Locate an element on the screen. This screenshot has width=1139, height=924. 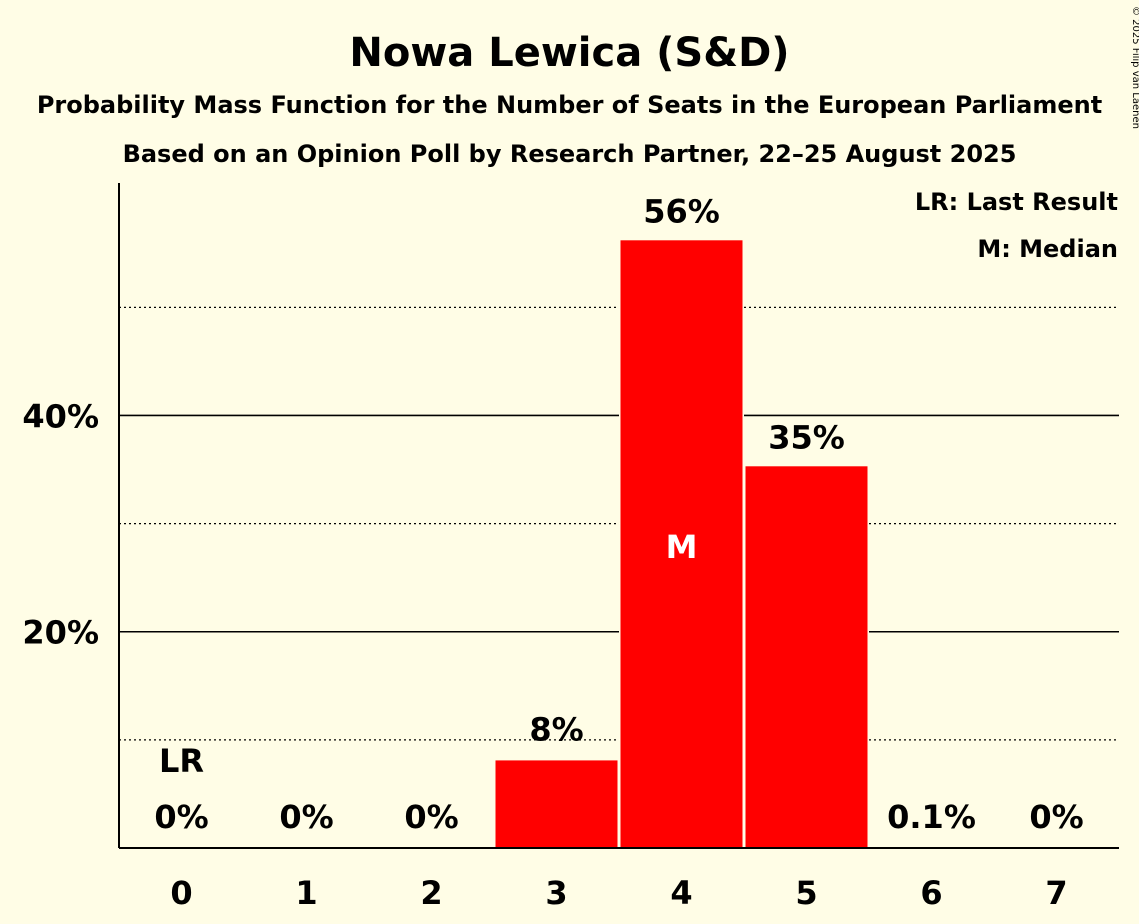
chart-title: Nowa Lewica (S&D) is located at coordinates (569, 53).